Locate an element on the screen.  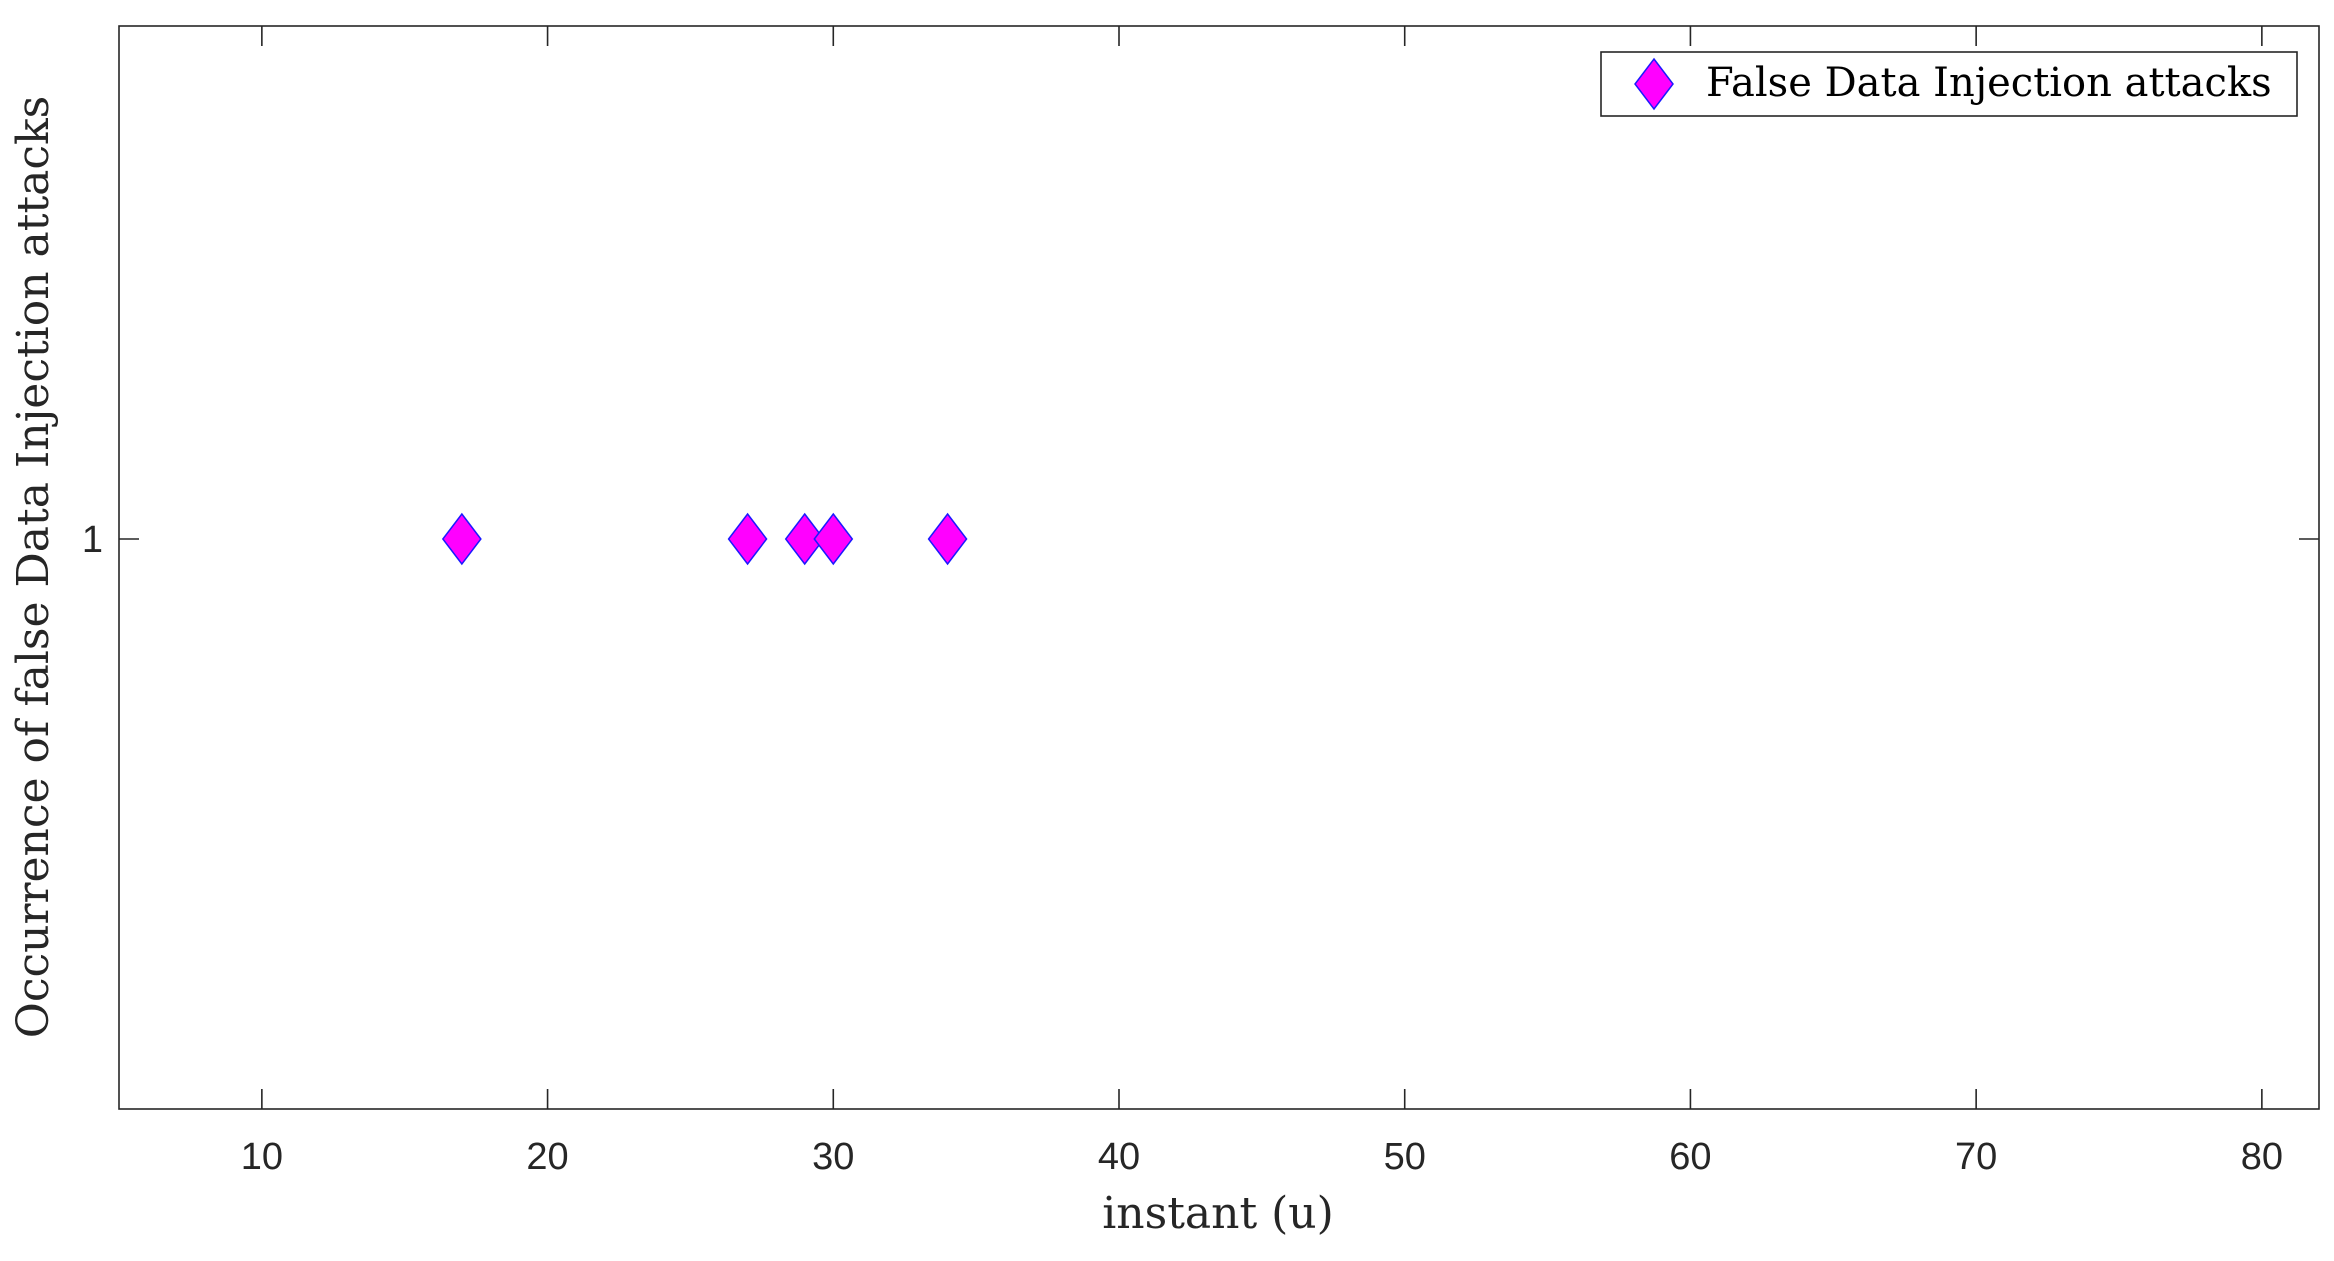
legend: False Data Injection attacks is located at coordinates (1949, 84).